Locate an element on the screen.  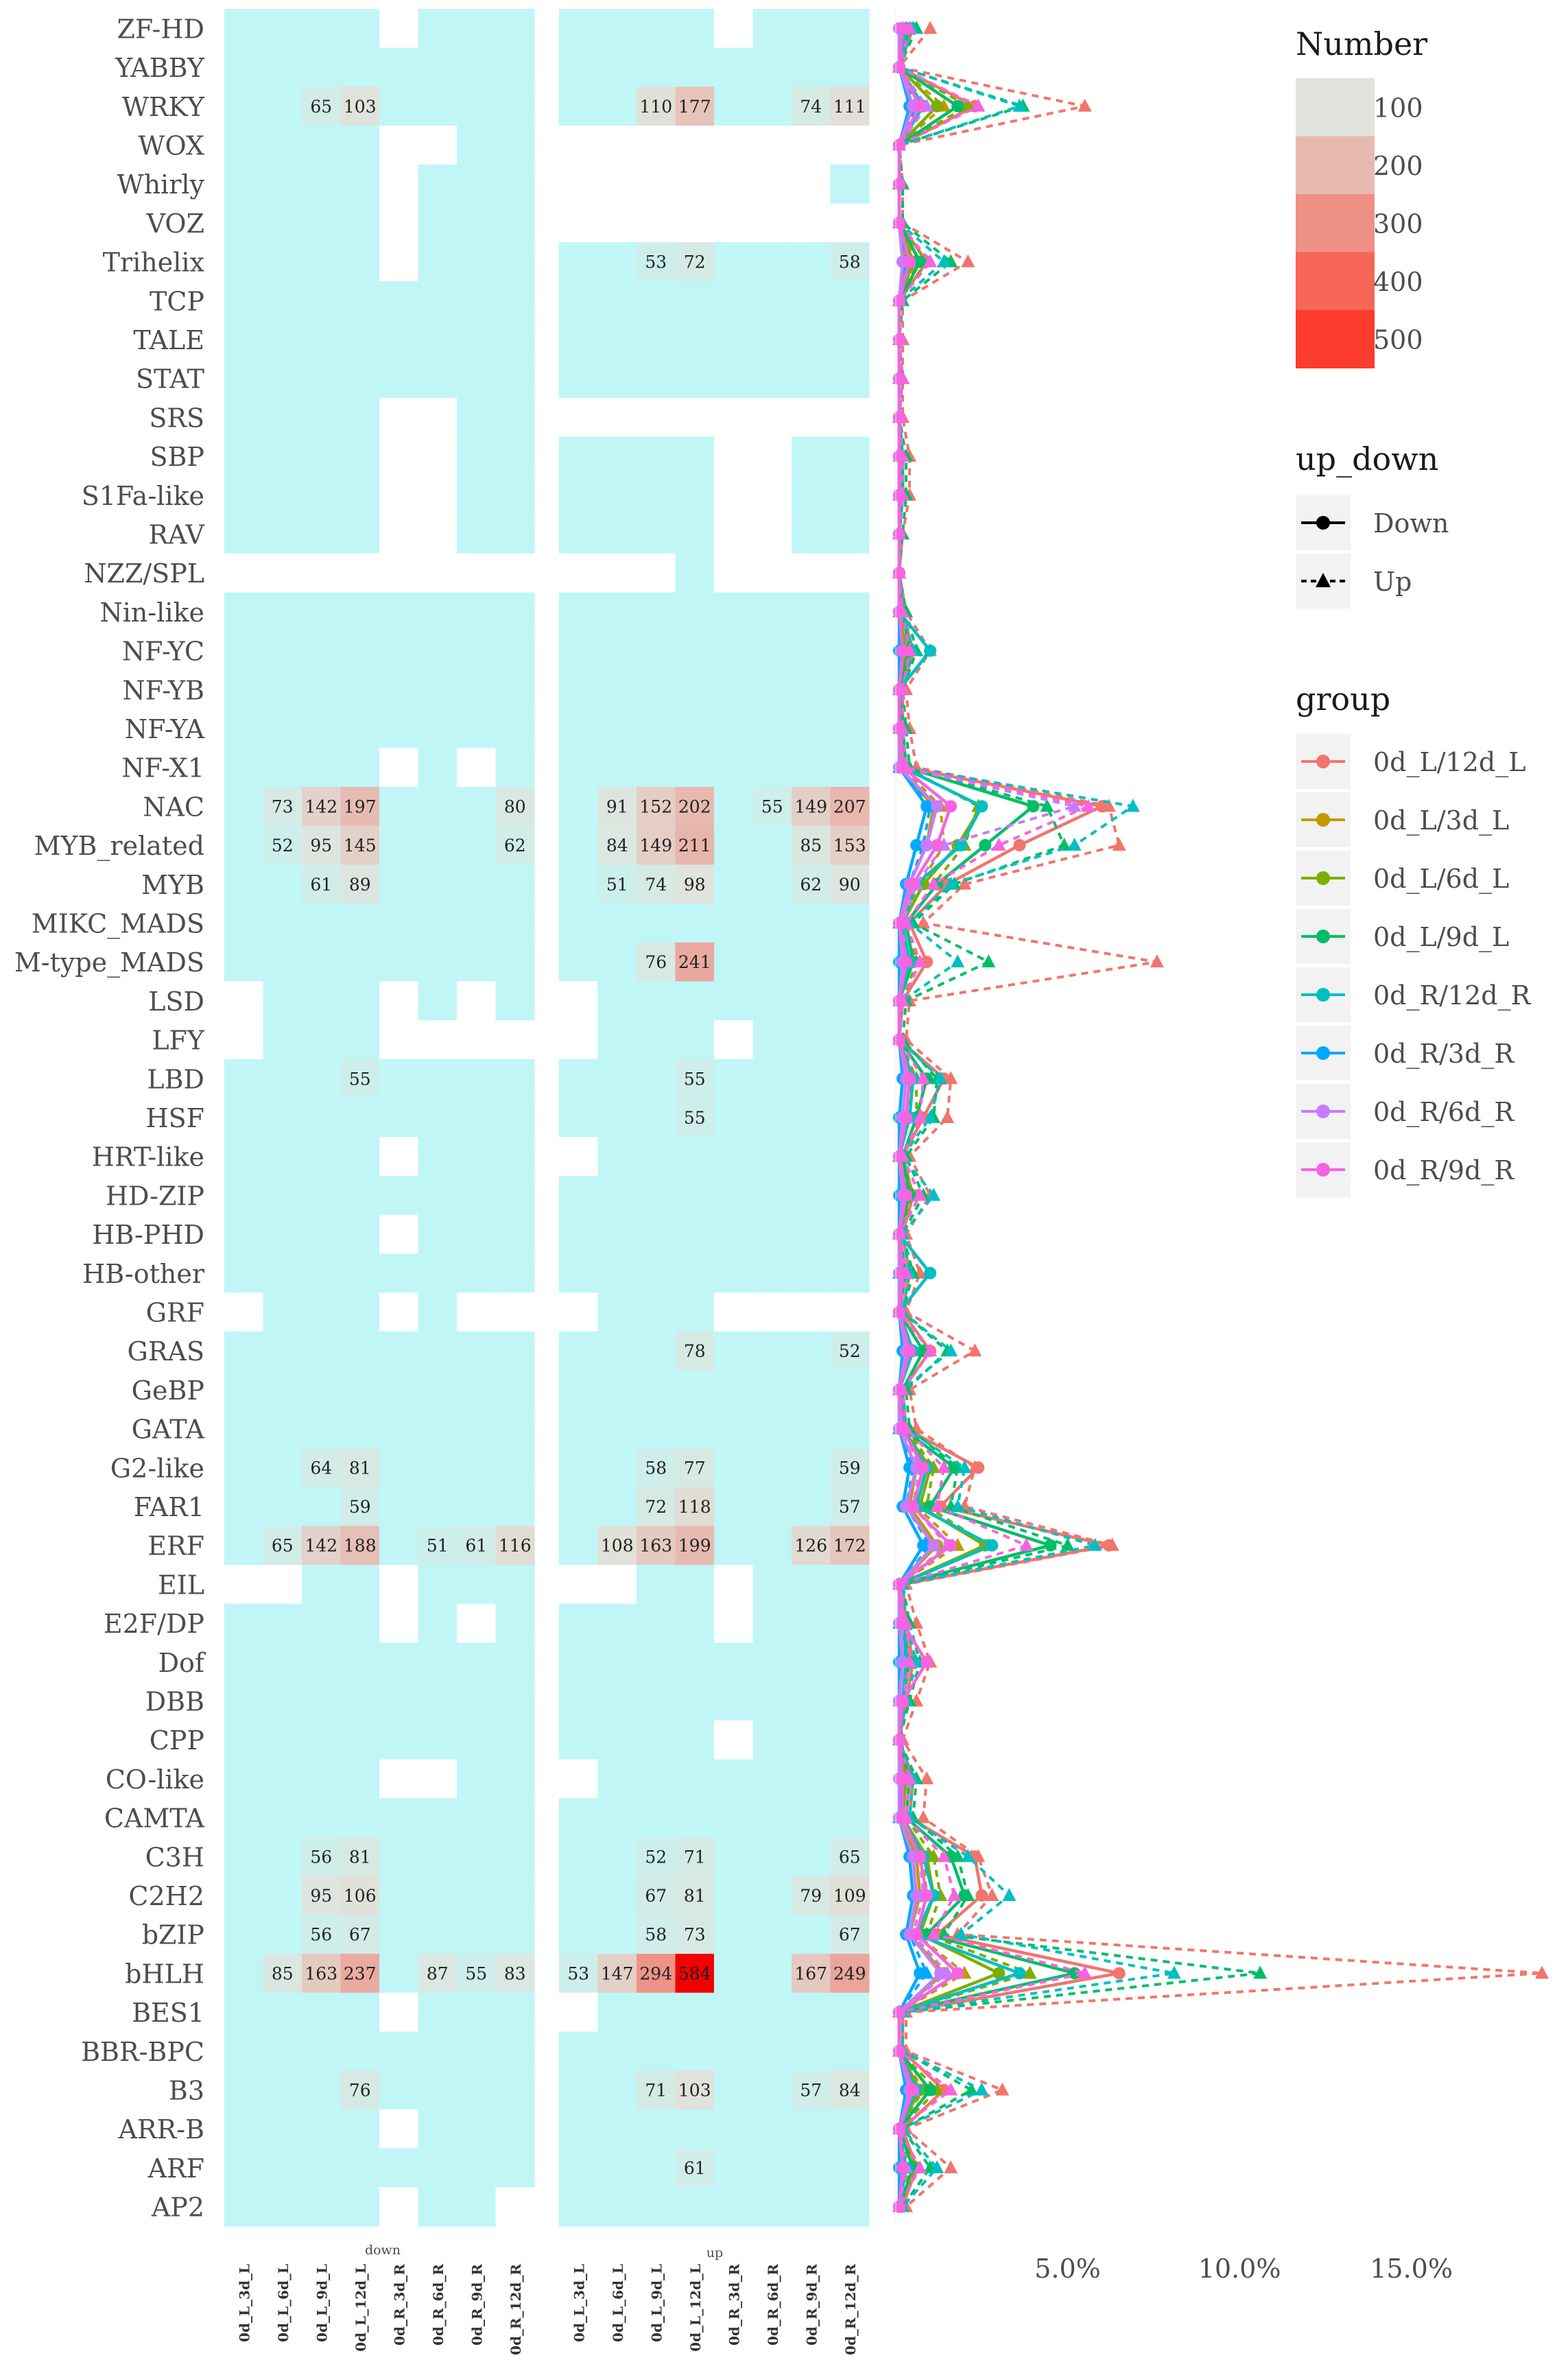
cell-value-label: 98 is located at coordinates (695, 885).